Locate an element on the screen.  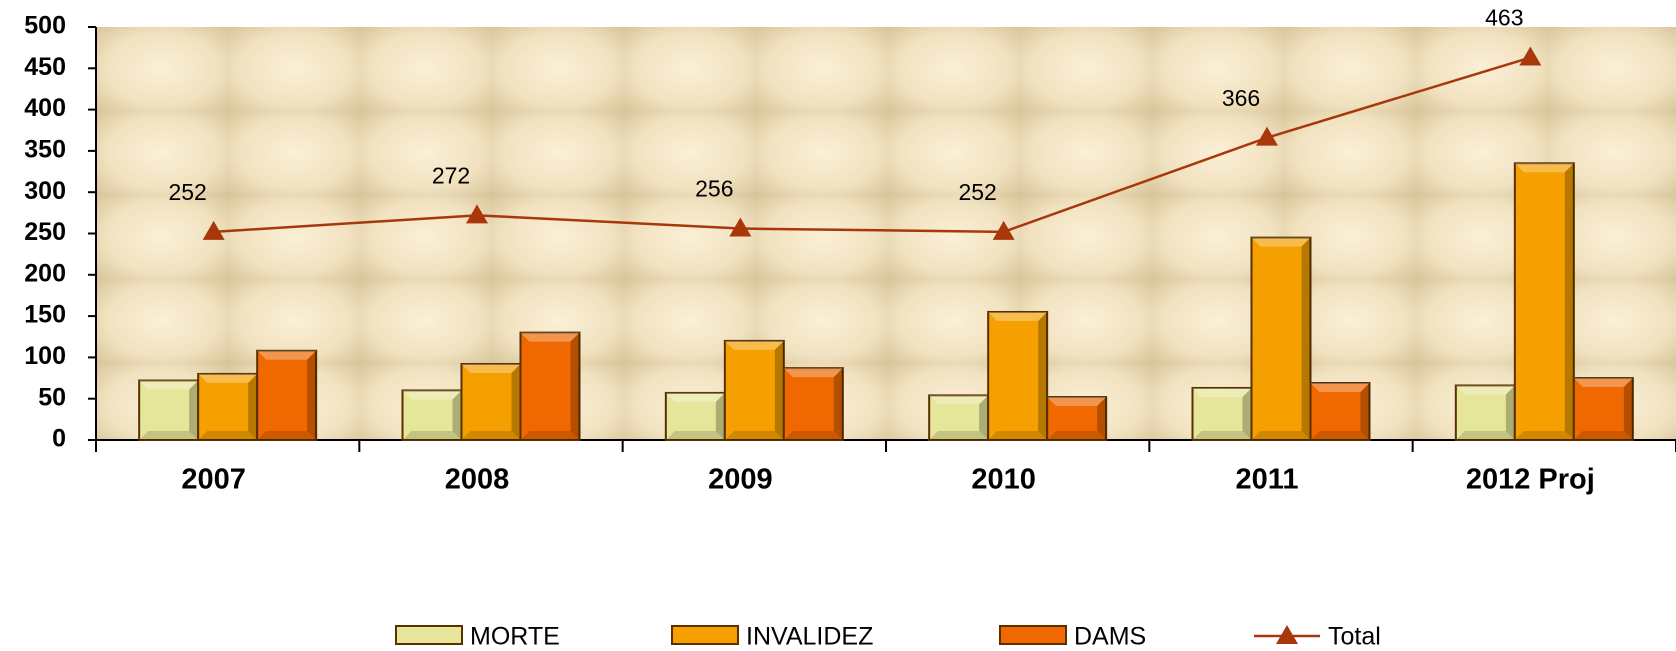
x-tick-label: 2012 Proj is located at coordinates (1530, 480).